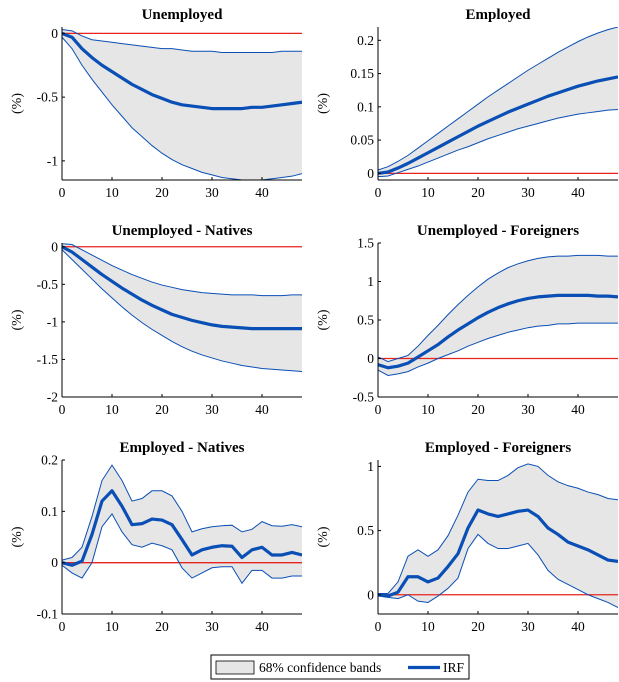  I want to click on panel-title: Employed - Natives, so click(182, 448).